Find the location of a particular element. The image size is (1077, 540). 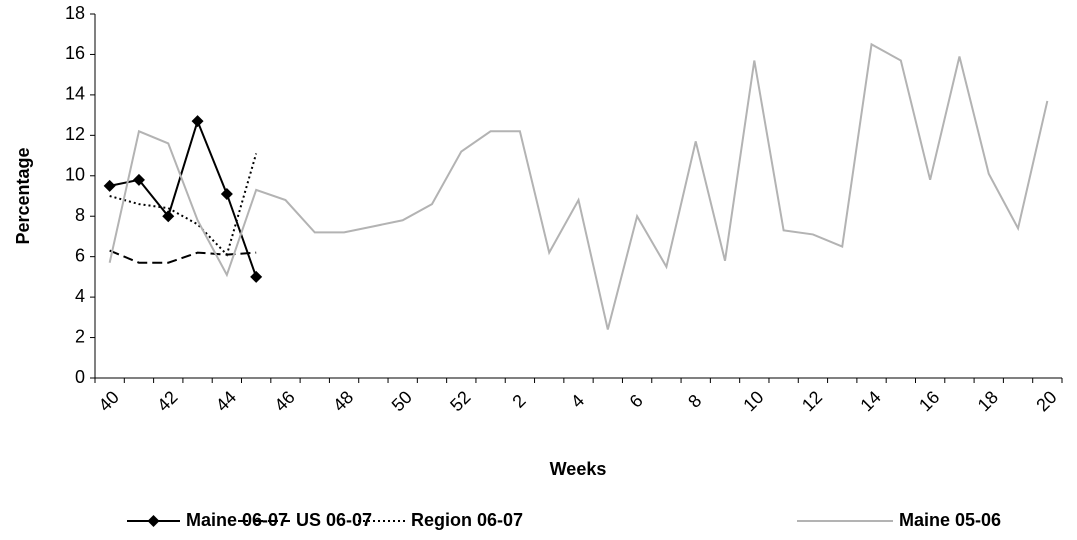

legend-label: US 06-07 is located at coordinates (334, 520).